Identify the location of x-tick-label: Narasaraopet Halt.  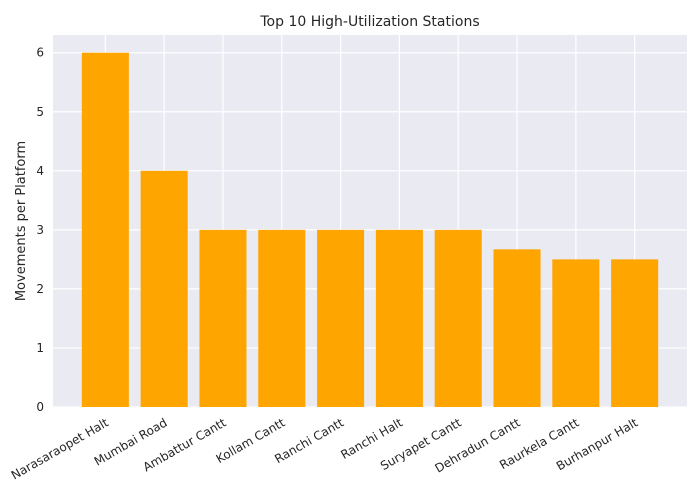
(60, 448).